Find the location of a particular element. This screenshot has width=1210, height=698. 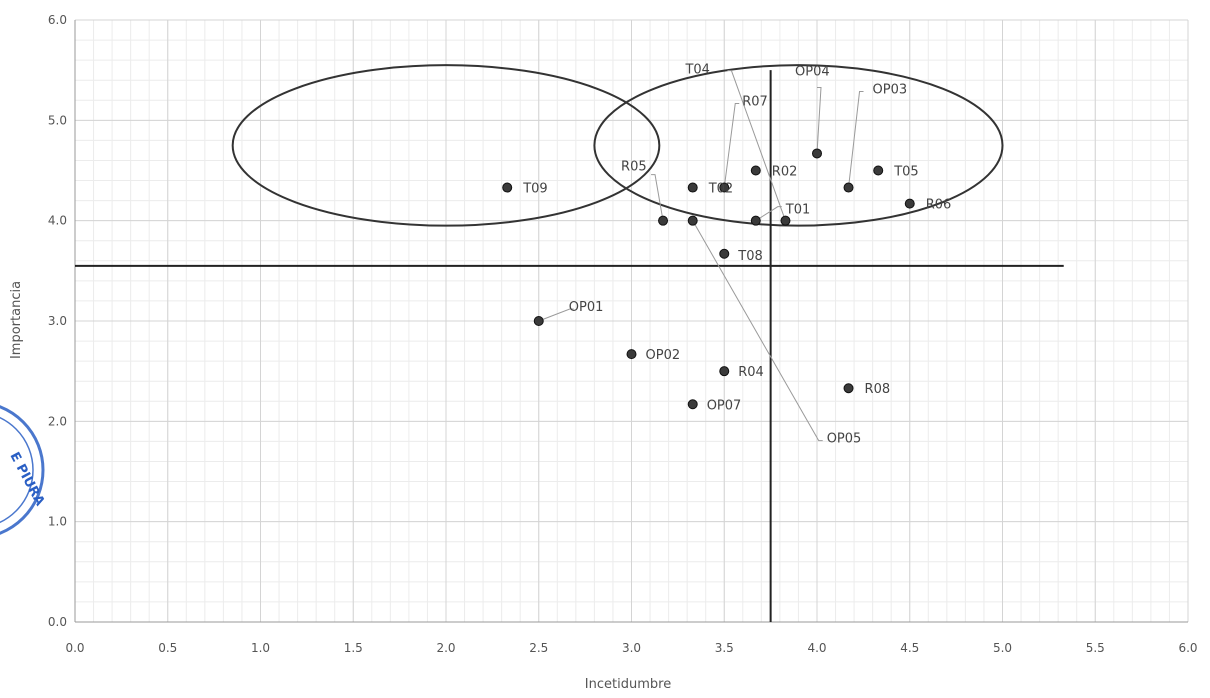

data-points is located at coordinates (708, 279).